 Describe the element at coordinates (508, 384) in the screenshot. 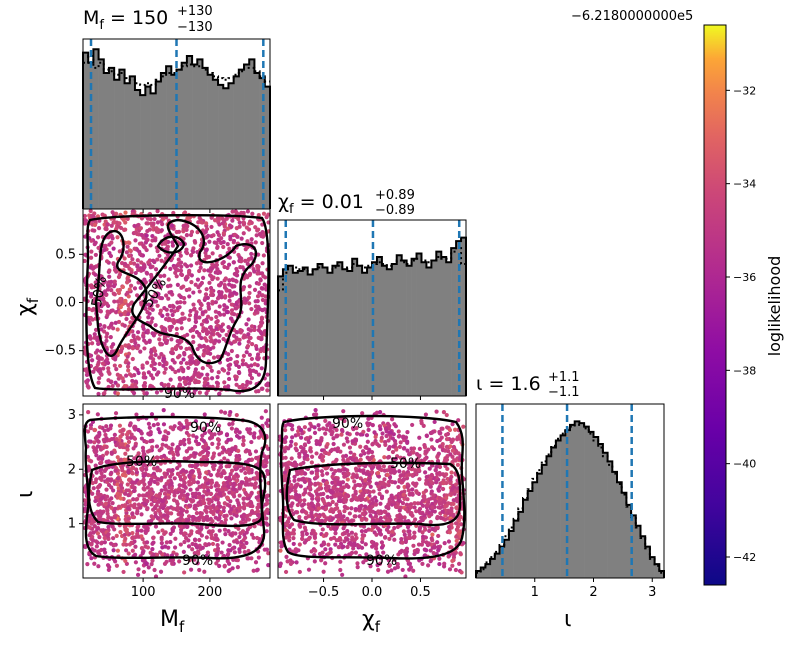

I see `title-iota: ι = 1.6` at that location.